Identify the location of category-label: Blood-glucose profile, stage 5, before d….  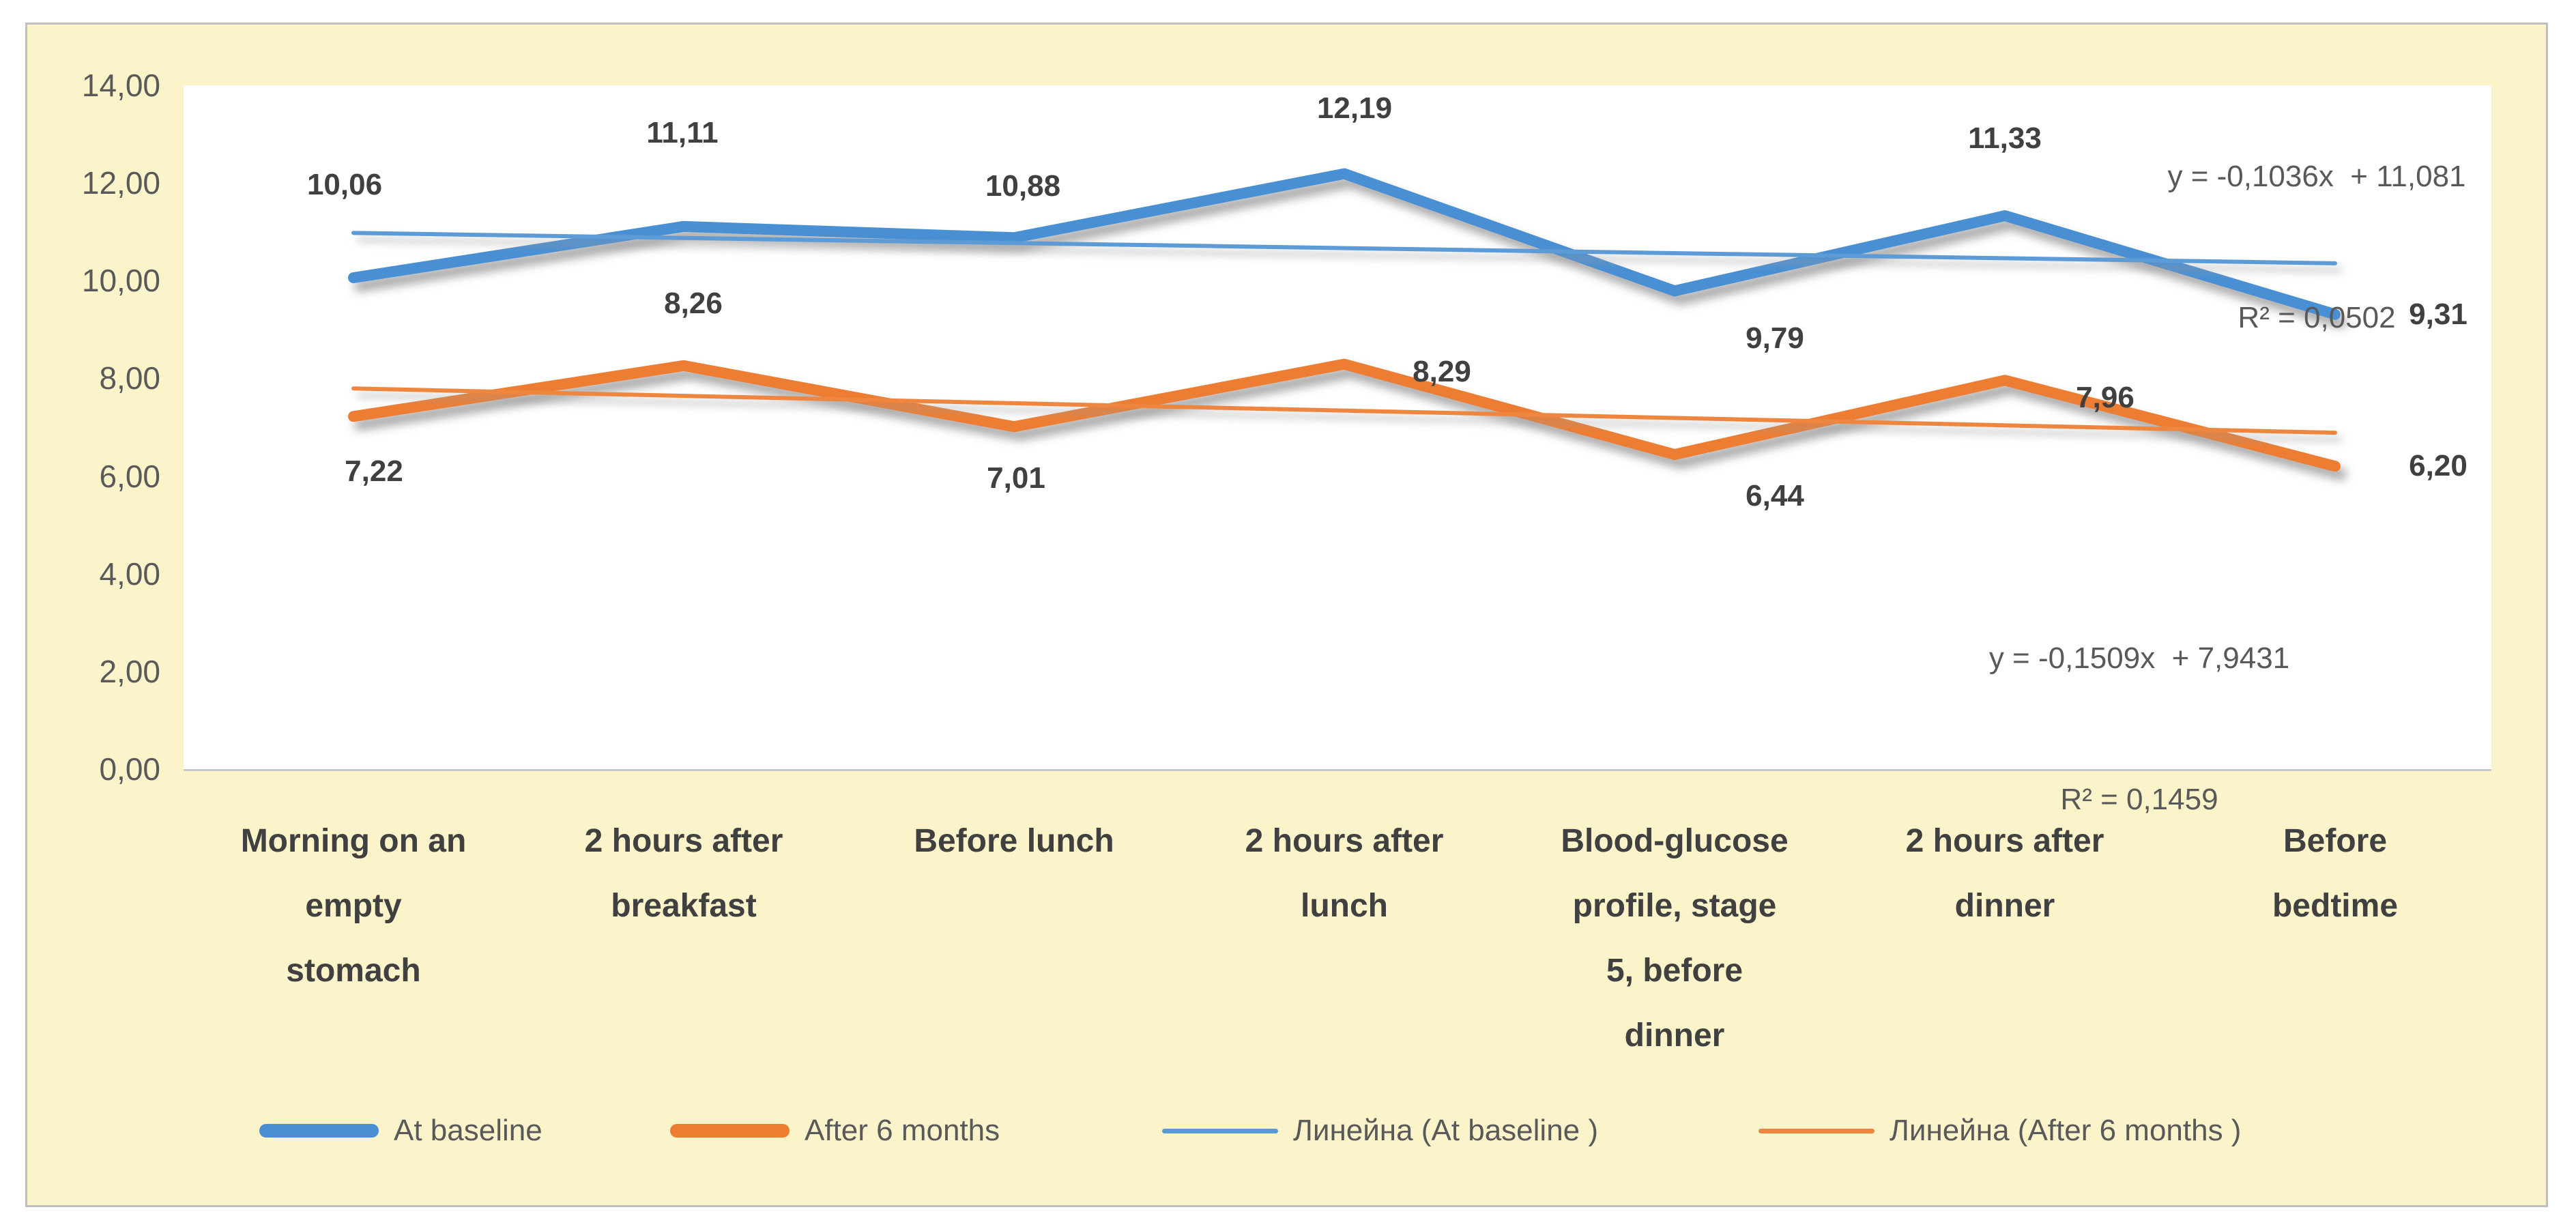
(1675, 938).